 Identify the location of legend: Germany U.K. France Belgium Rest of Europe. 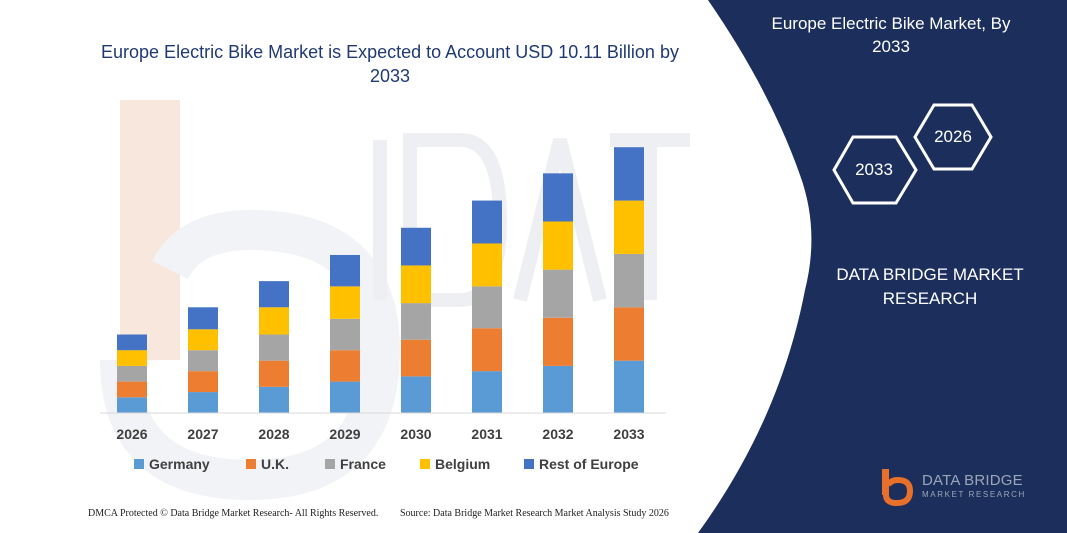
(386, 464).